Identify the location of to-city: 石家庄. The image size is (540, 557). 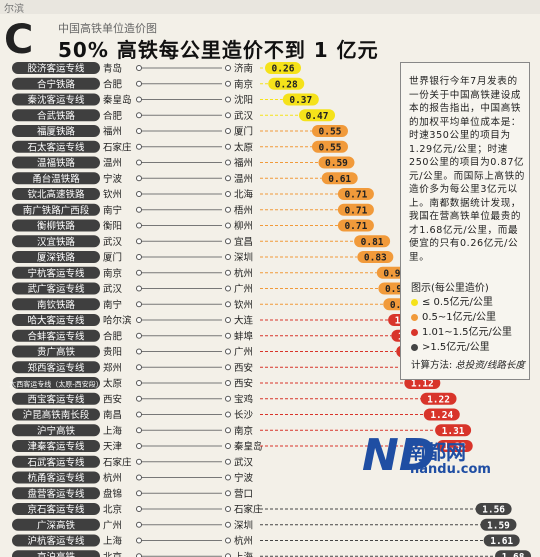
(248, 510).